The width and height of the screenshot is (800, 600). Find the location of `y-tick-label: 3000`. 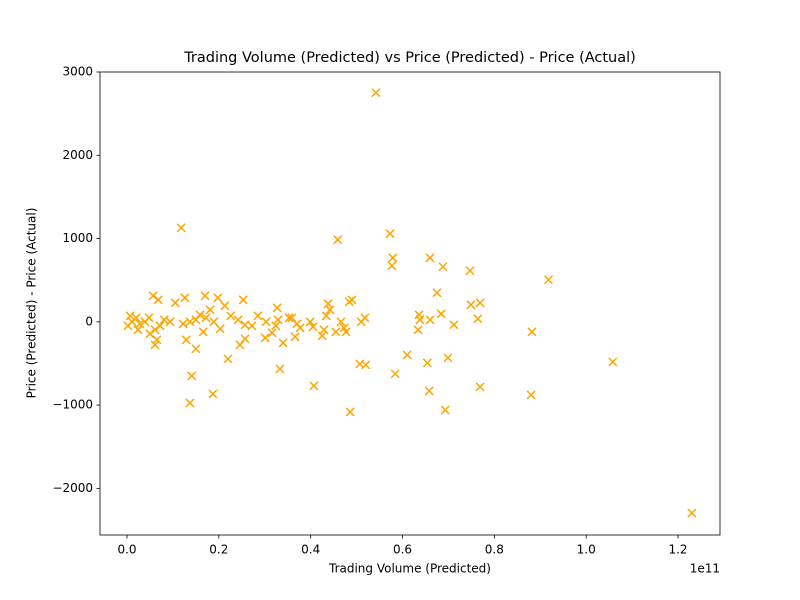

y-tick-label: 3000 is located at coordinates (77, 72).